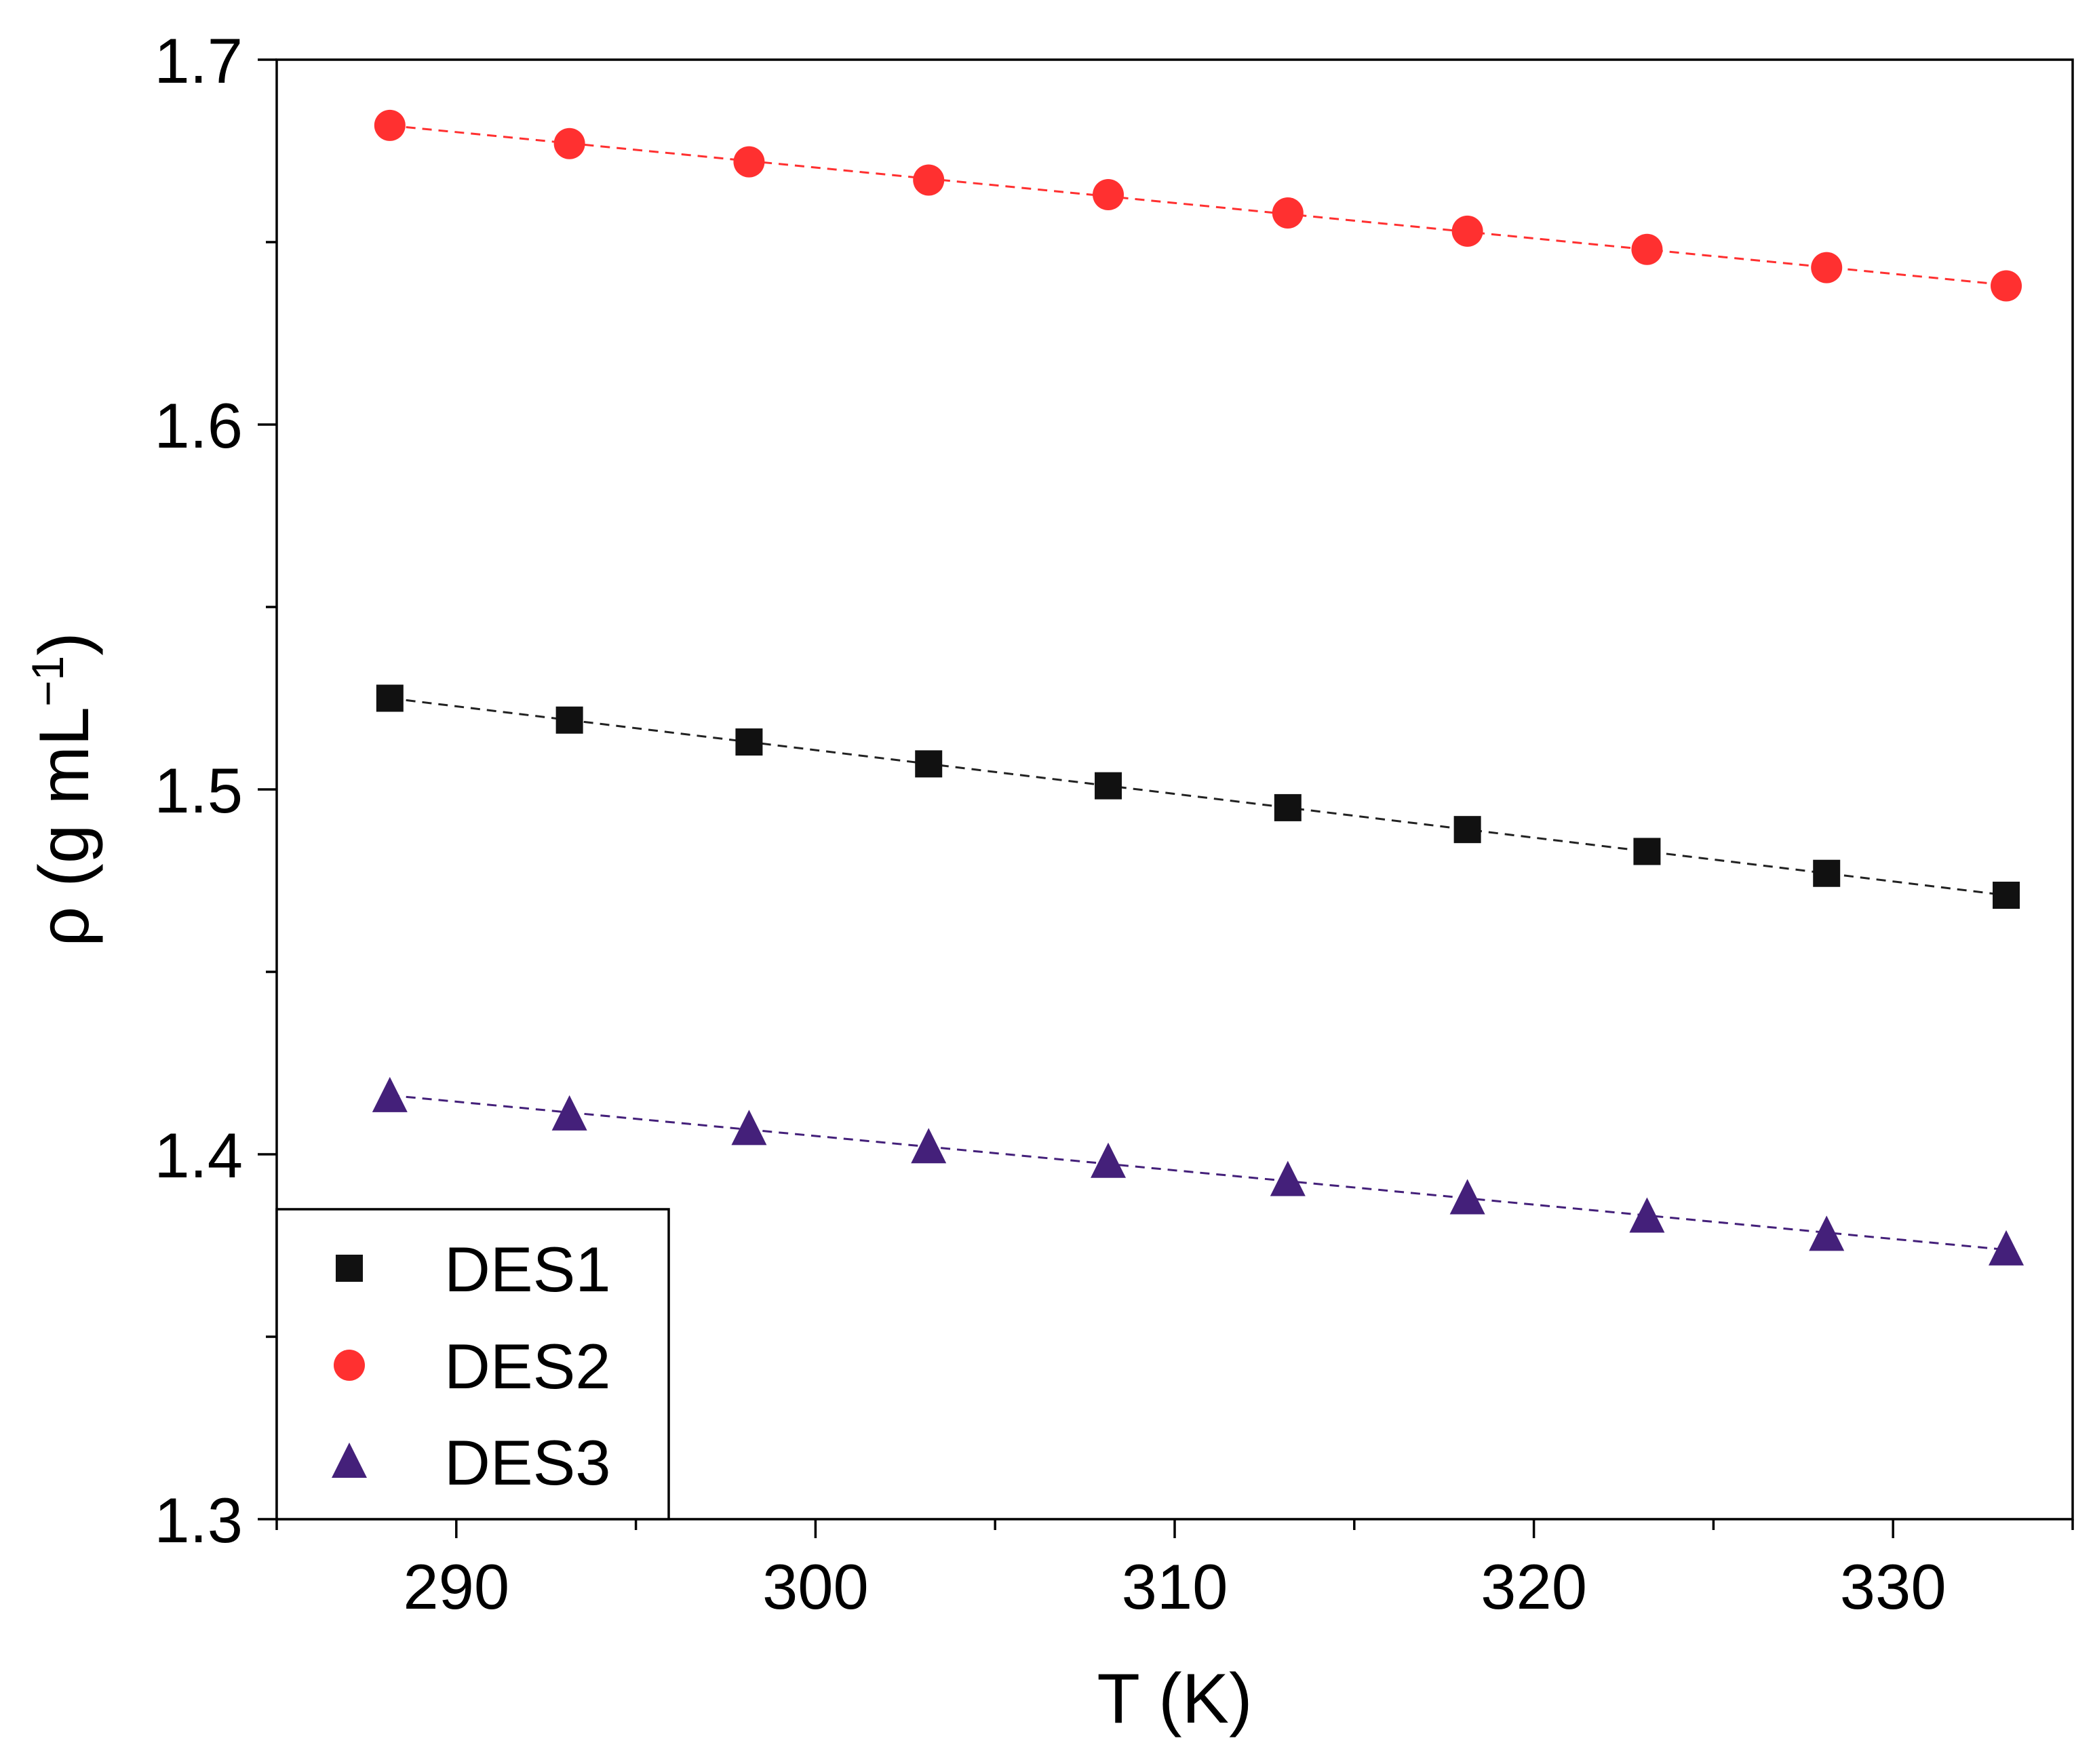 The height and width of the screenshot is (1764, 2093). I want to click on y-tick-label: 1.5, so click(198, 790).